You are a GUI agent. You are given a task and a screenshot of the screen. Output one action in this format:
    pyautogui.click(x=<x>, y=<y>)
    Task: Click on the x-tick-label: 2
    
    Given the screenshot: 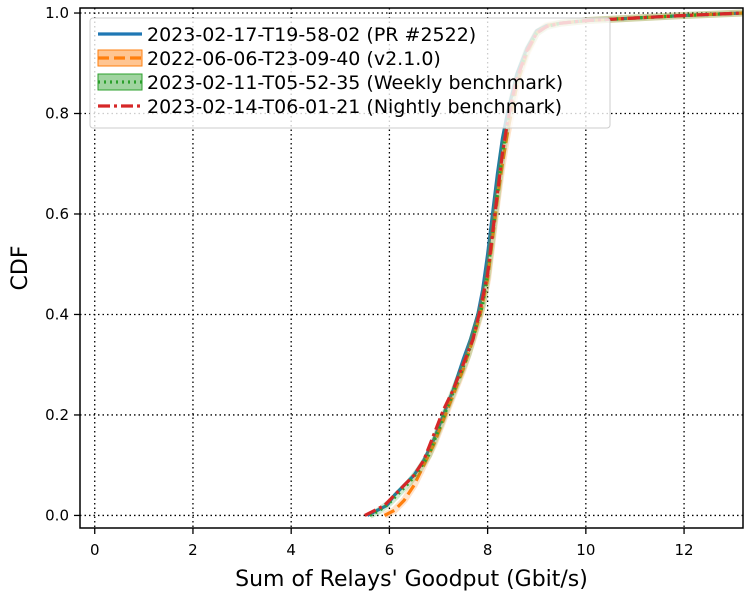 What is the action you would take?
    pyautogui.click(x=193, y=550)
    